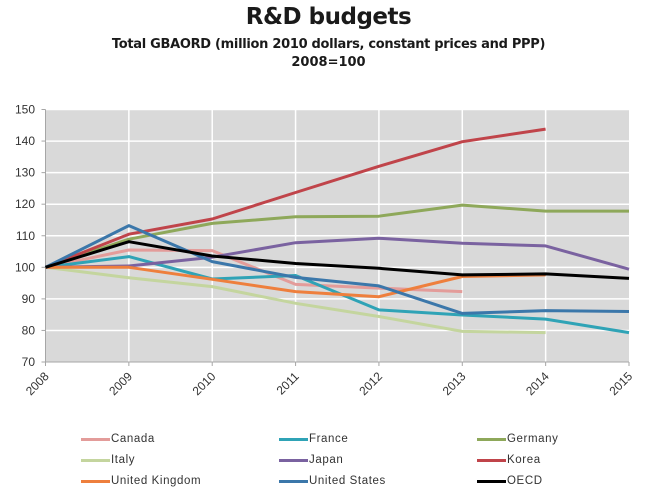 Image resolution: width=657 pixels, height=501 pixels. I want to click on chart-base-note: 2008=100, so click(328, 62).